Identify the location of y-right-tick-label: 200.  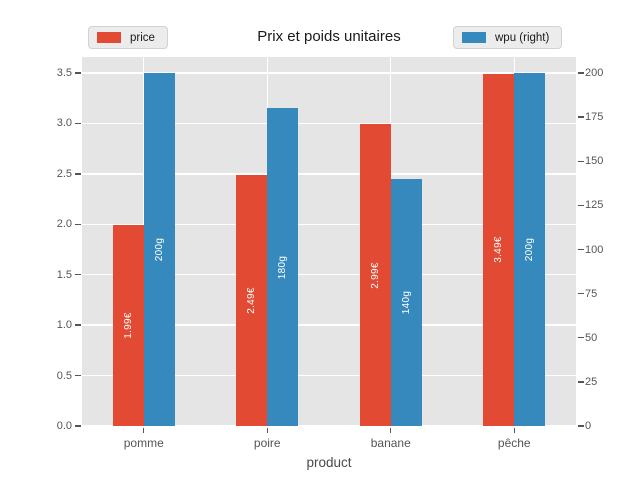
(594, 73).